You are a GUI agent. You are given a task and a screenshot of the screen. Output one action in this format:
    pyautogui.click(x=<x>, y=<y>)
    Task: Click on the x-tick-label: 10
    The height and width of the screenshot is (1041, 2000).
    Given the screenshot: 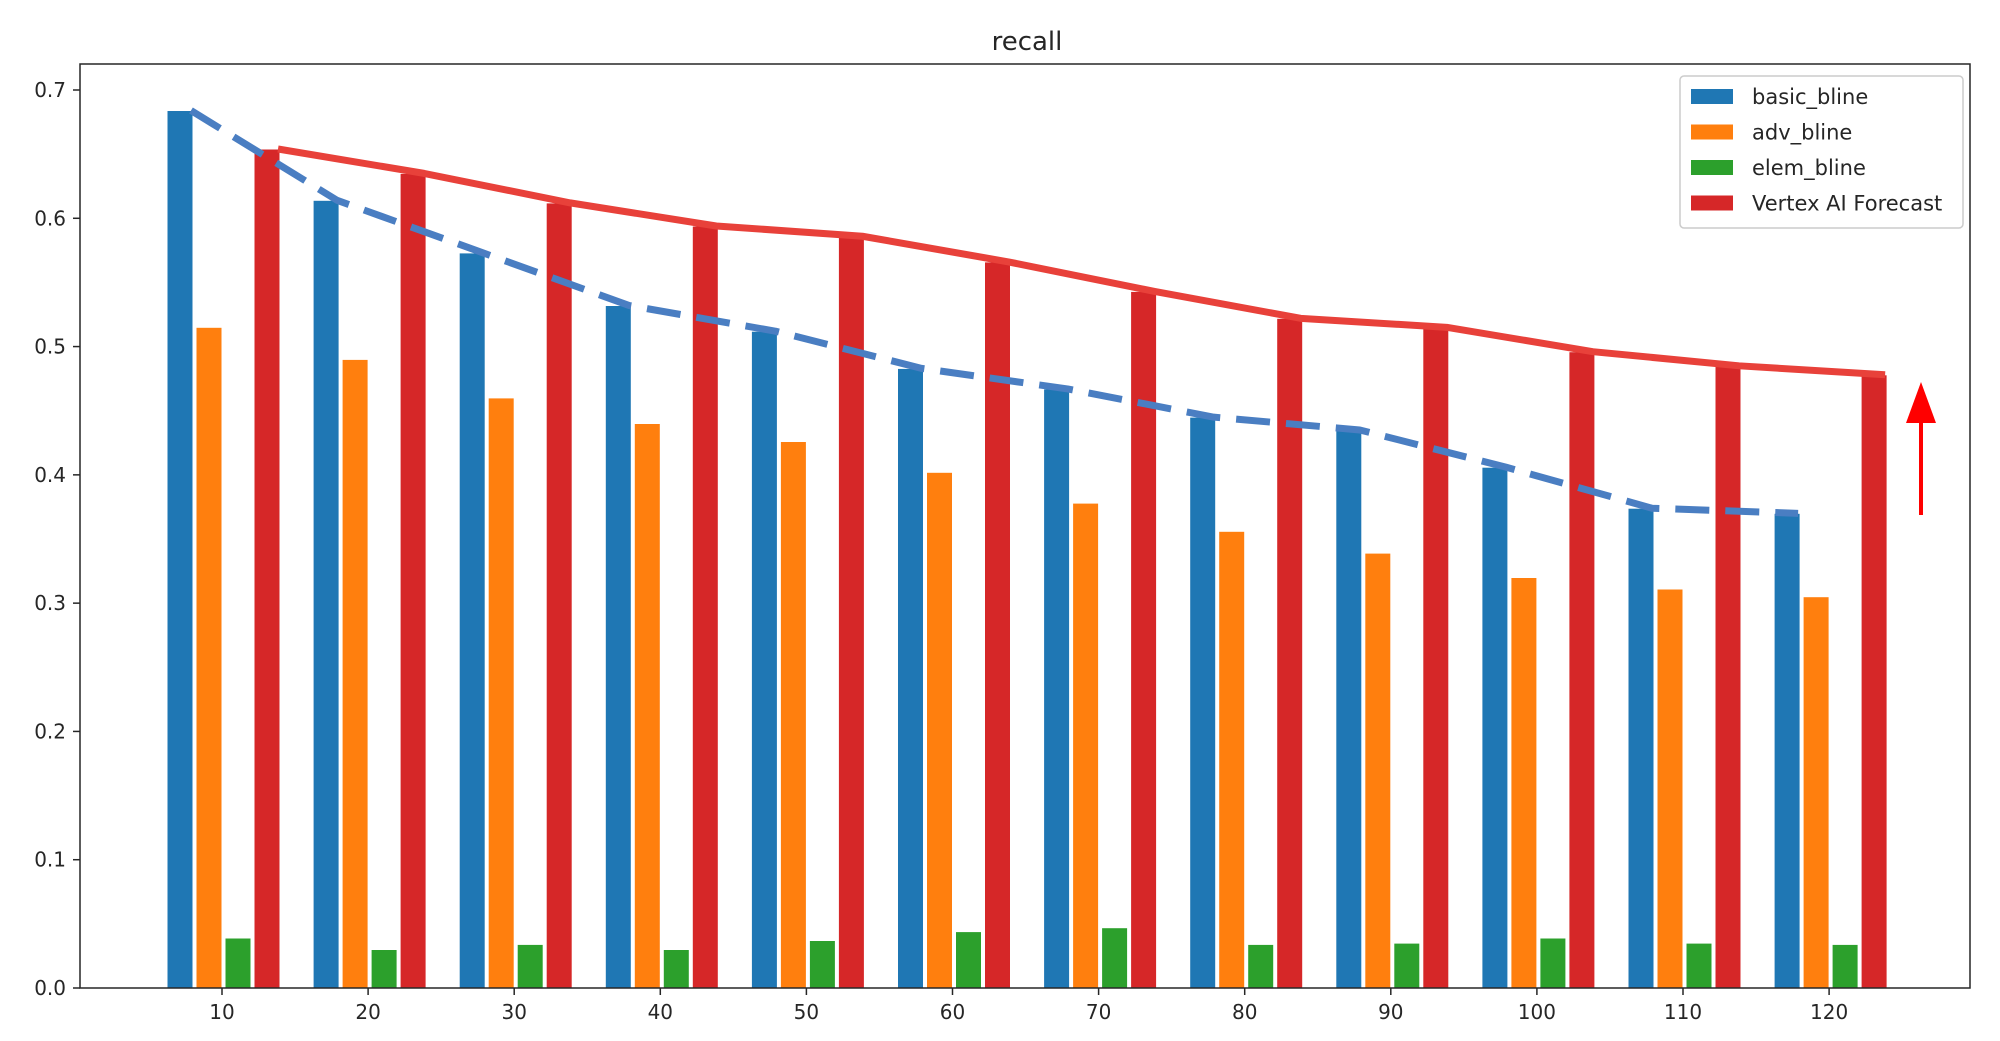 What is the action you would take?
    pyautogui.click(x=221, y=1012)
    